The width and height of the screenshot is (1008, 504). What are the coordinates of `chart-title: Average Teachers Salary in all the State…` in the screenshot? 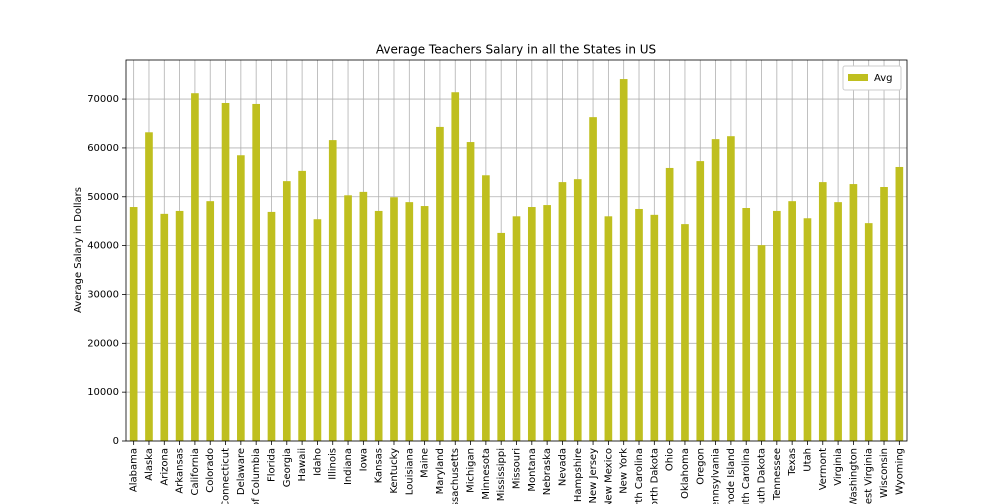 It's located at (516, 50).